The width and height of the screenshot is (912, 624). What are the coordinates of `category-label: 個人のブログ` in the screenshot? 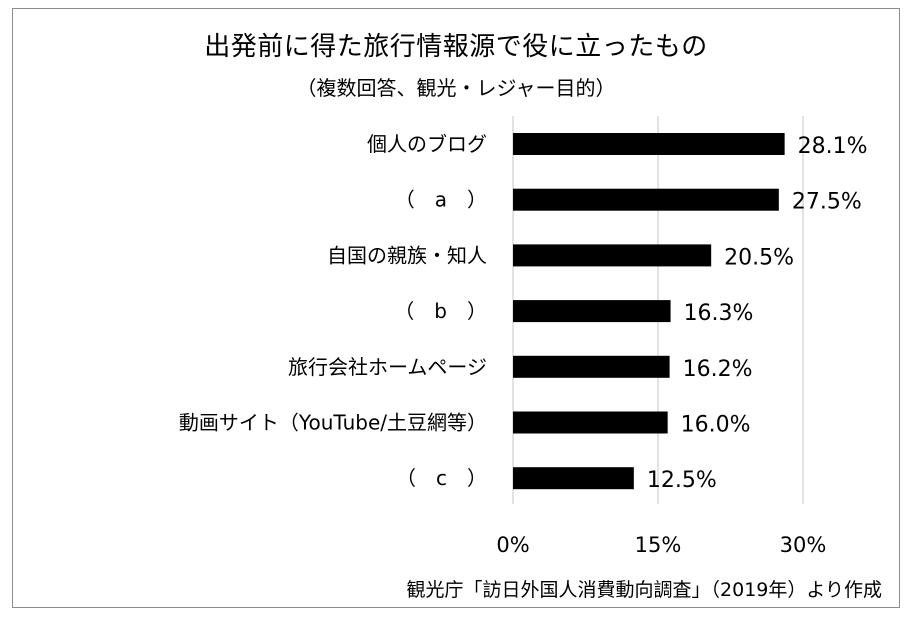 It's located at (427, 144).